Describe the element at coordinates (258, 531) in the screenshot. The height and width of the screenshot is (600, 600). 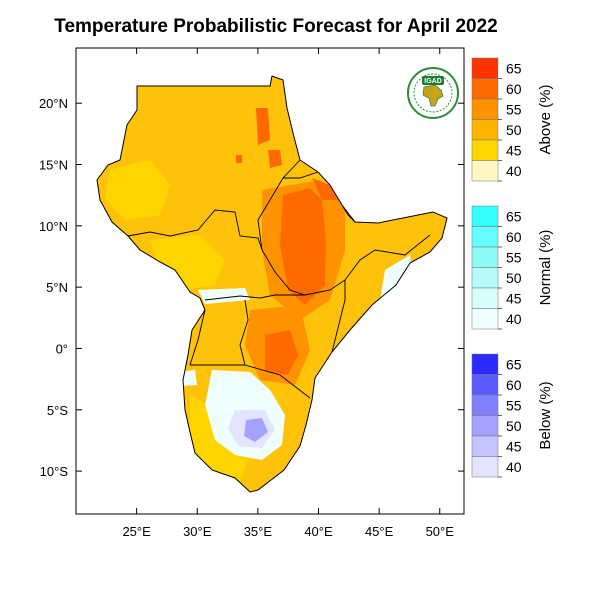
I see `lon-tick-label: 35°E` at that location.